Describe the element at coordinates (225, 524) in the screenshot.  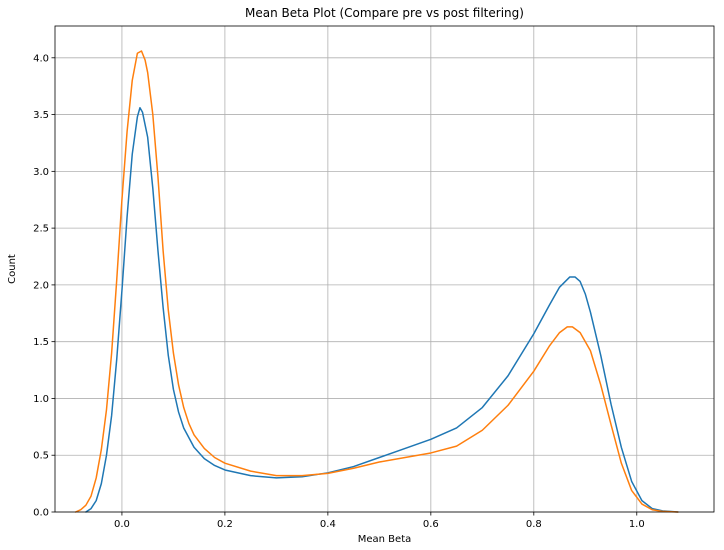
I see `x-tick-label: 0.2` at that location.